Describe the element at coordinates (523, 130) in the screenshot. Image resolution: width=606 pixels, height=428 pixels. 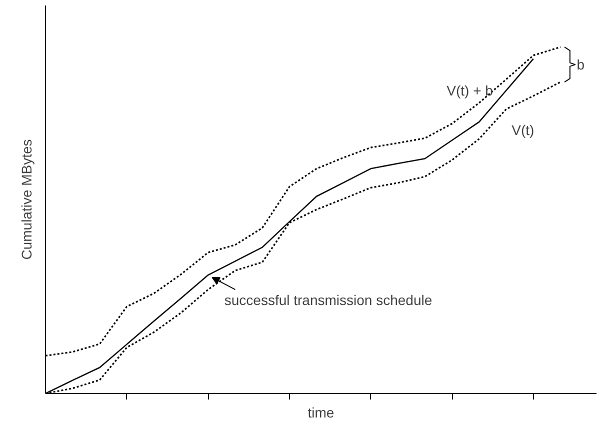
I see `series-label: V(t)` at that location.